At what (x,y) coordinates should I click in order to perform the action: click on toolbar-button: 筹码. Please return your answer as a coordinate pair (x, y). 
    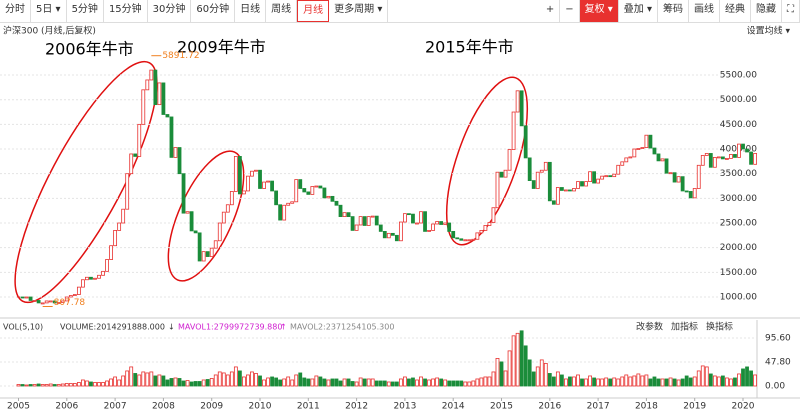
    Looking at the image, I should click on (673, 11).